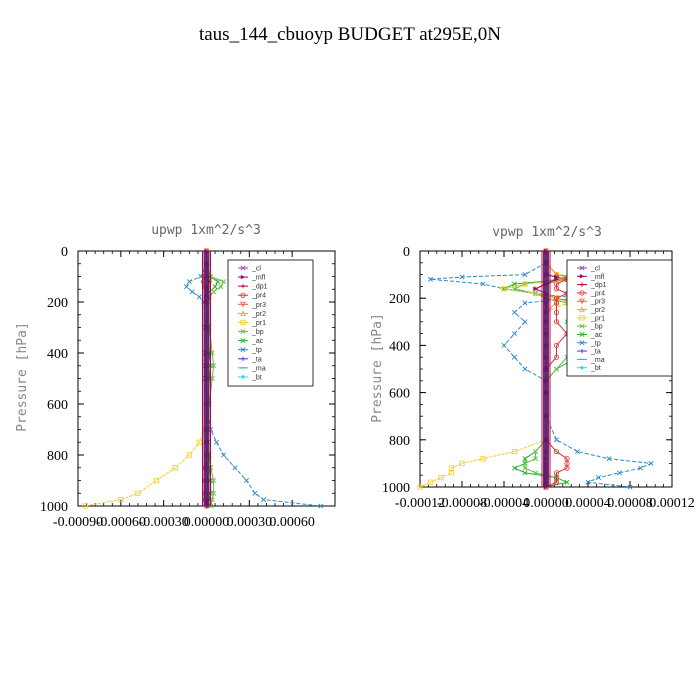  Describe the element at coordinates (292, 522) in the screenshot. I see `upwp-x-tick-label: 0.00060` at that location.